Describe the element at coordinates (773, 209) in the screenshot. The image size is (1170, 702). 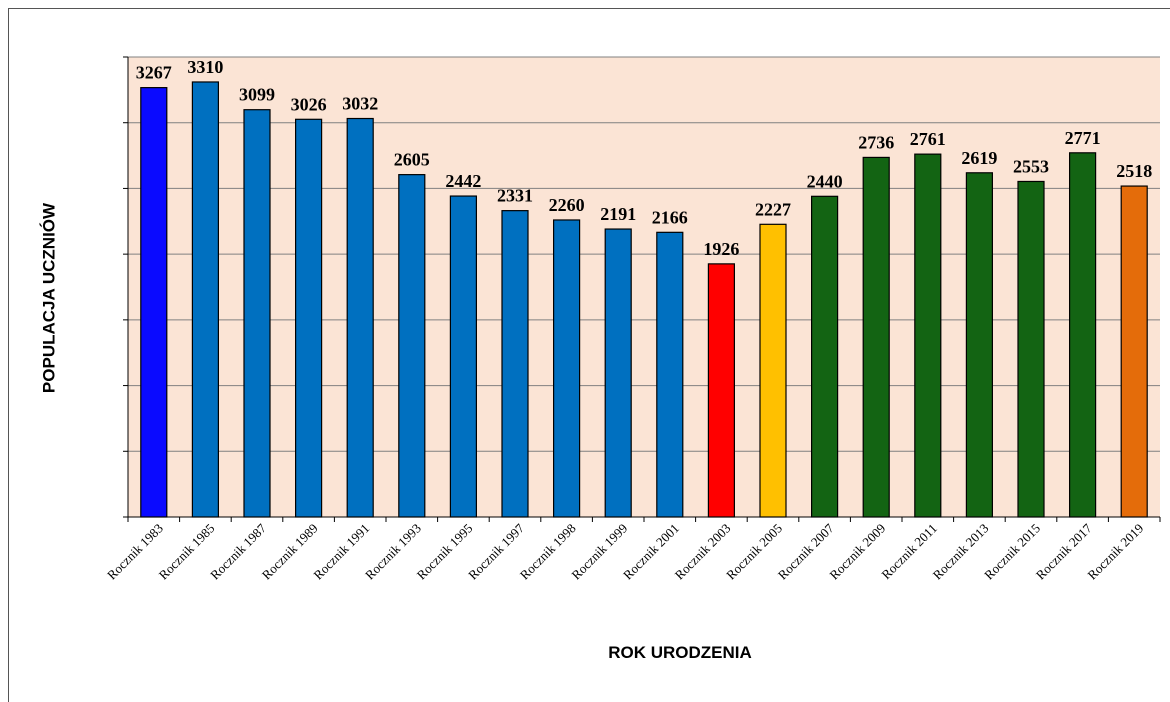
I see `value-label: 2227` at that location.